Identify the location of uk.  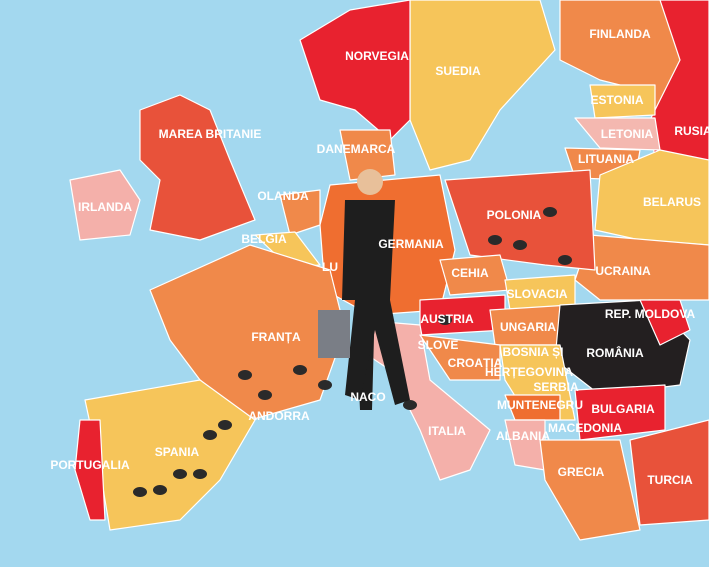
(197, 167).